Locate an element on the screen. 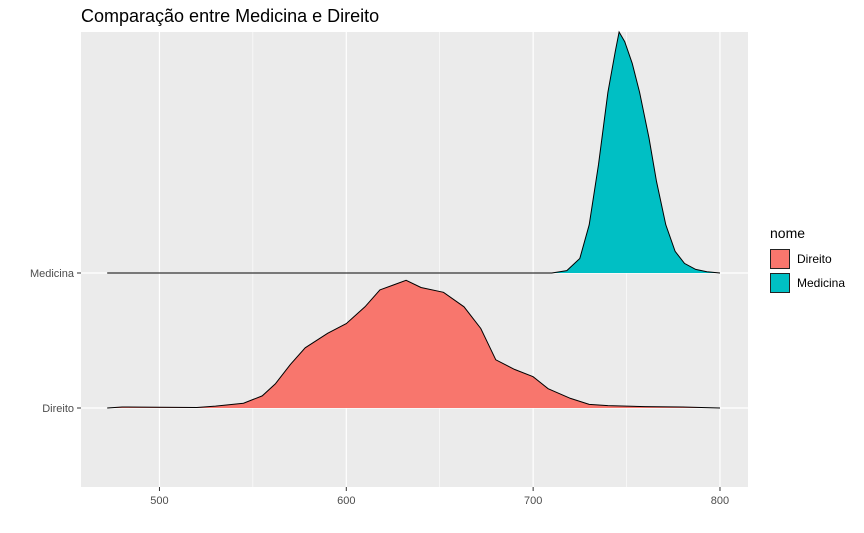 Image resolution: width=864 pixels, height=533 pixels. x-tick-label: 800 is located at coordinates (720, 501).